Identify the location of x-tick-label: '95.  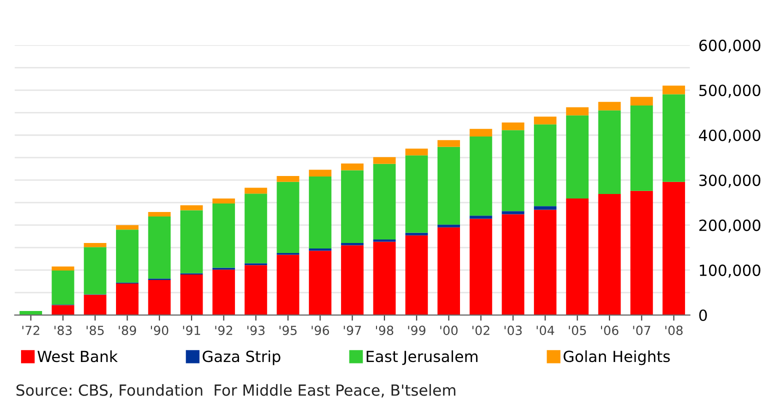
(288, 331).